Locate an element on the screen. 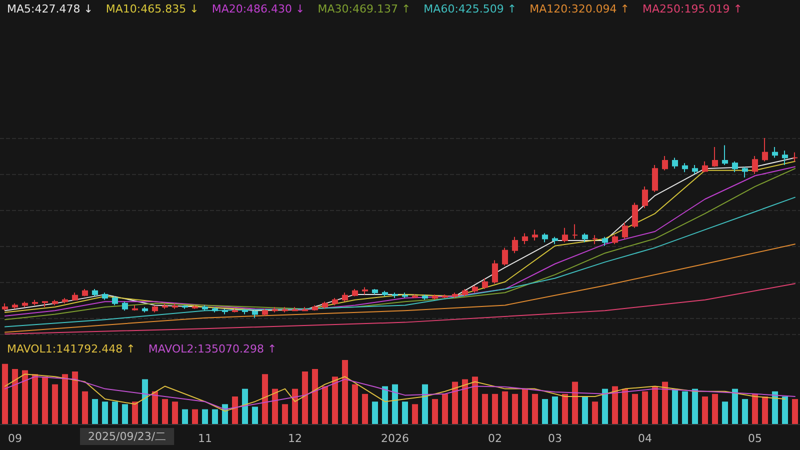 The width and height of the screenshot is (800, 450). x-tick-label: 04 is located at coordinates (645, 438).